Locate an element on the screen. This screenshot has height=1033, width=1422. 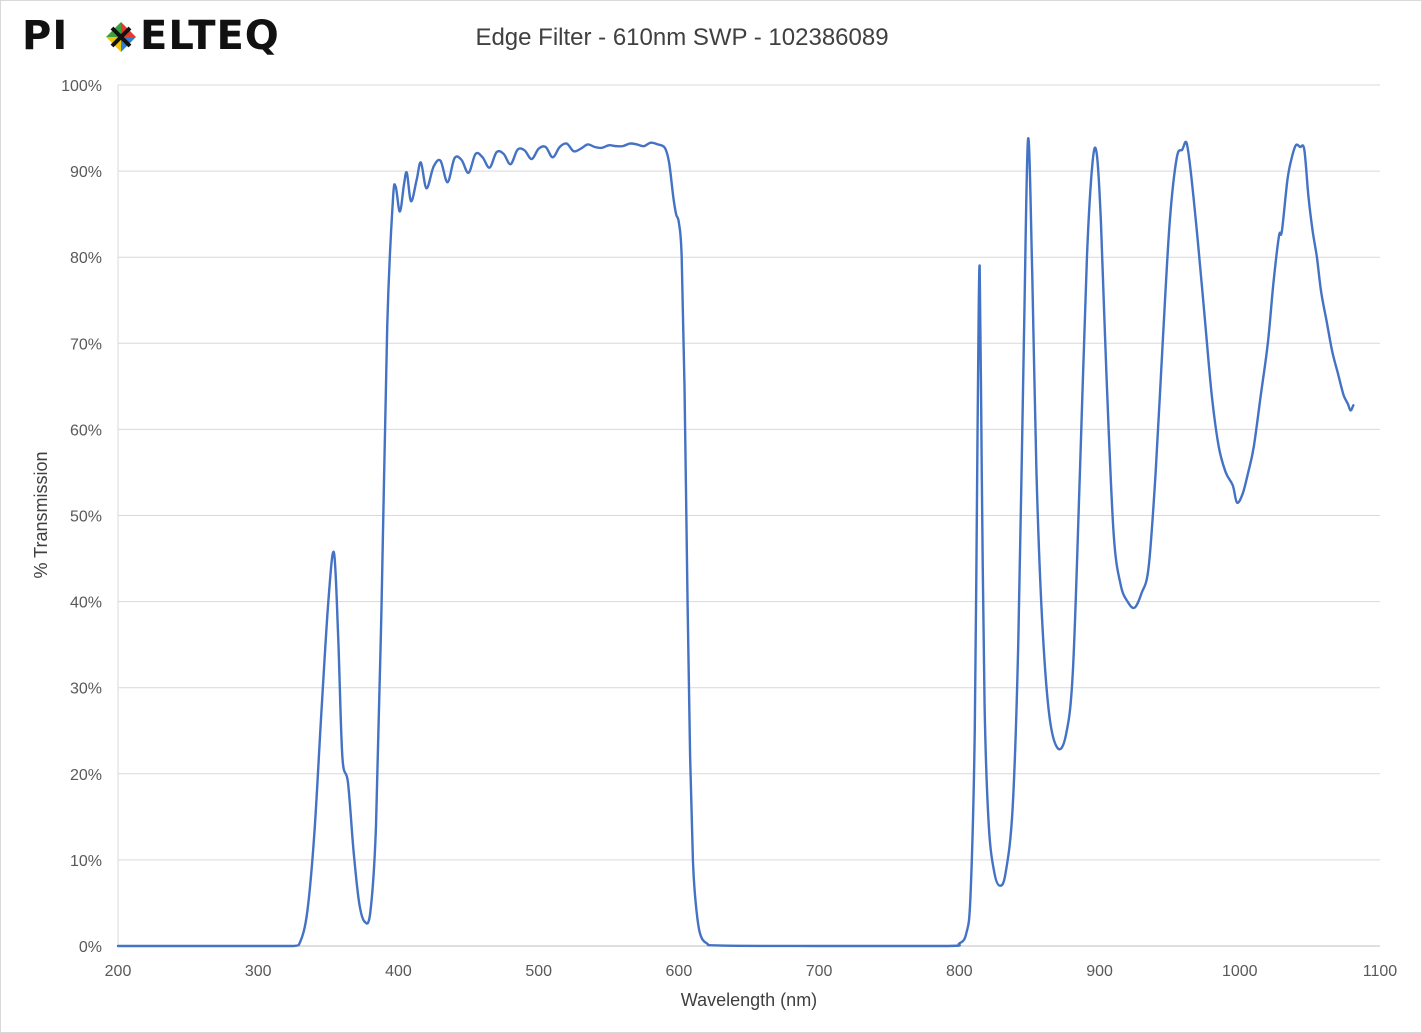
logo-text-right: ELTEQ is located at coordinates (210, 36).